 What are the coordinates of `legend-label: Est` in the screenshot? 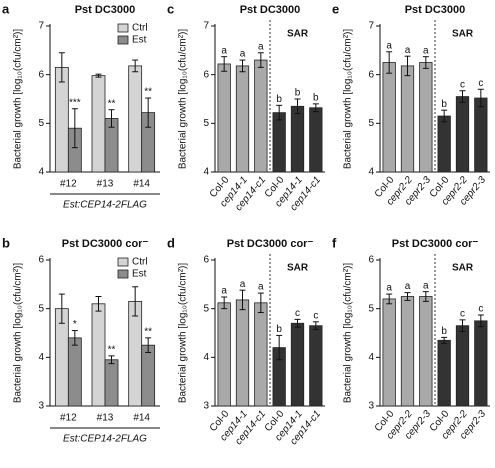 It's located at (139, 274).